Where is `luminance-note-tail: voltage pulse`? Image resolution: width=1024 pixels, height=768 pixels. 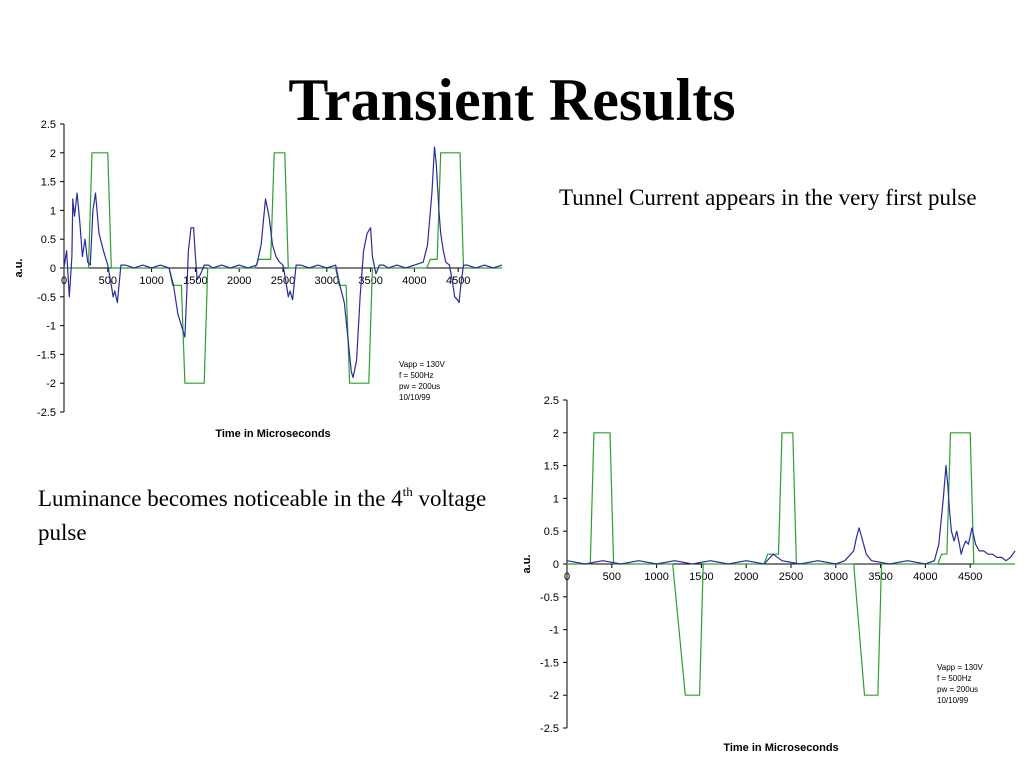 luminance-note-tail: voltage pulse is located at coordinates (262, 515).